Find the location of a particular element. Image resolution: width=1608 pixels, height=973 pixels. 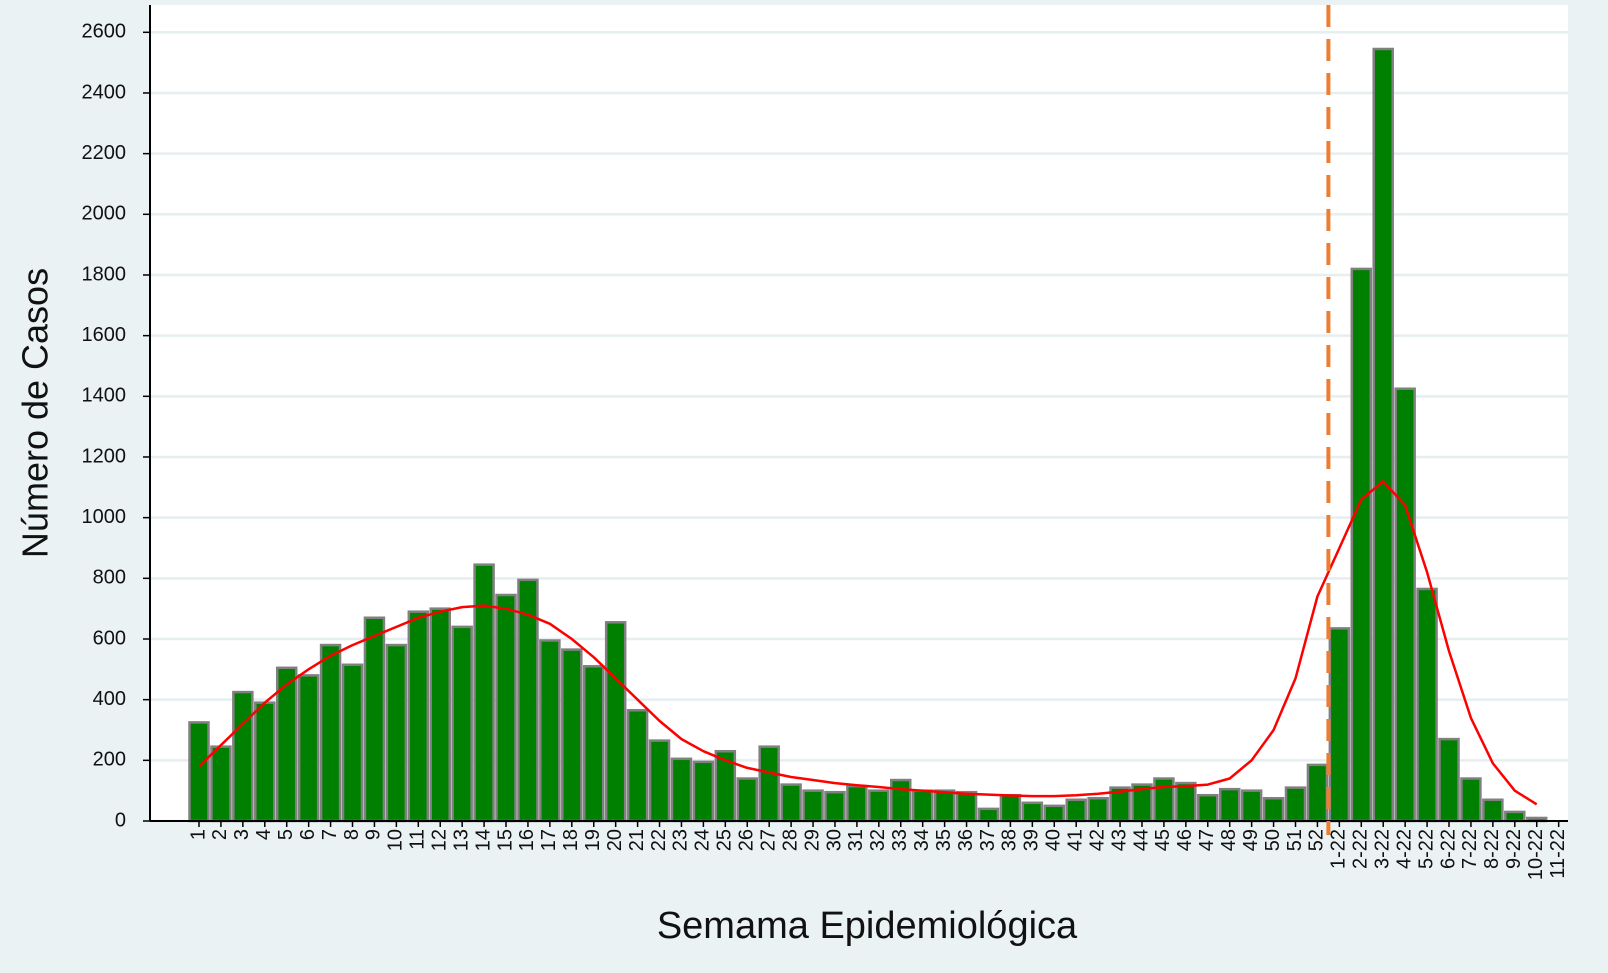

x-tick-label: 46 is located at coordinates (1185, 840).